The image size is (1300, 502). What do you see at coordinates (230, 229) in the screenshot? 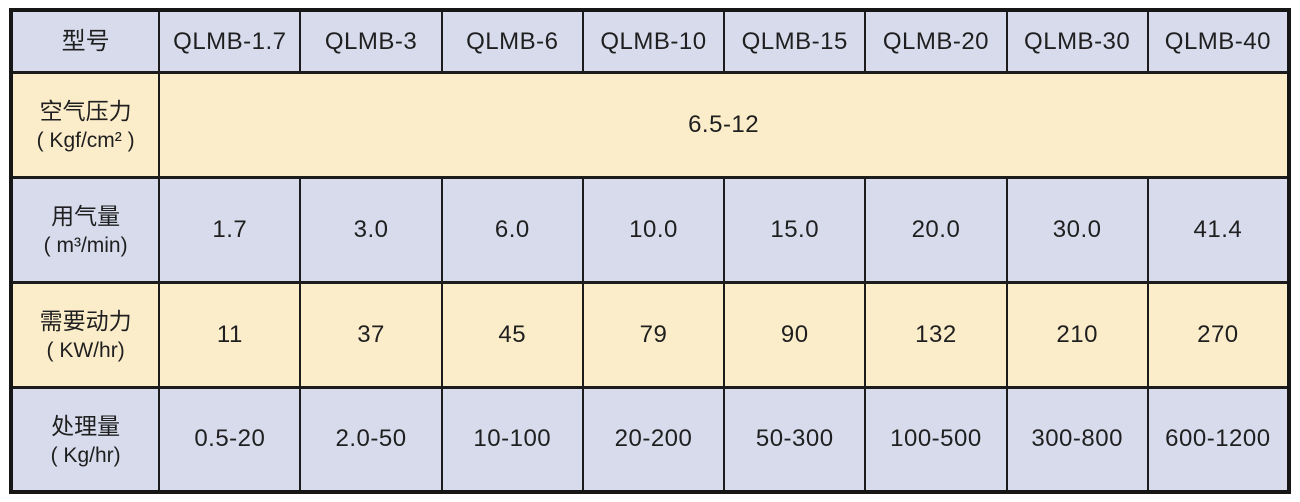
I see `value-cell: 1.7` at bounding box center [230, 229].